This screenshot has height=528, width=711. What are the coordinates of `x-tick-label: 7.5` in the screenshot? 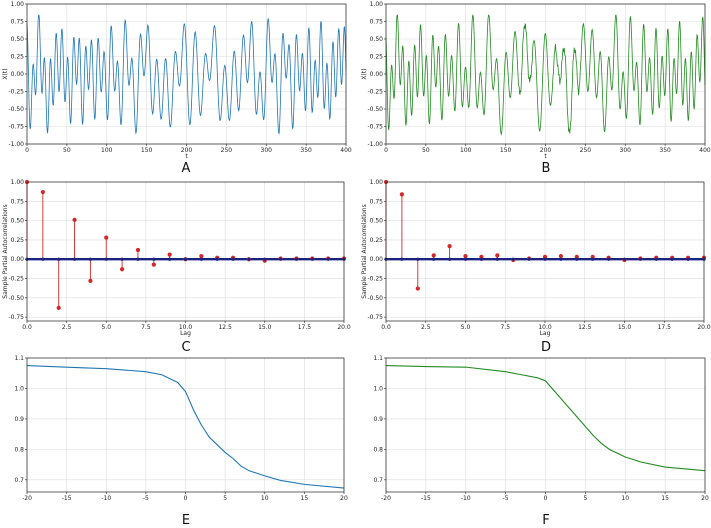 It's located at (146, 327).